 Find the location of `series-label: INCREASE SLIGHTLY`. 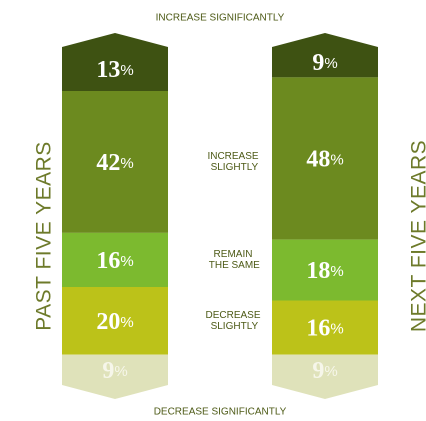

series-label: INCREASE SLIGHTLY is located at coordinates (232, 162).